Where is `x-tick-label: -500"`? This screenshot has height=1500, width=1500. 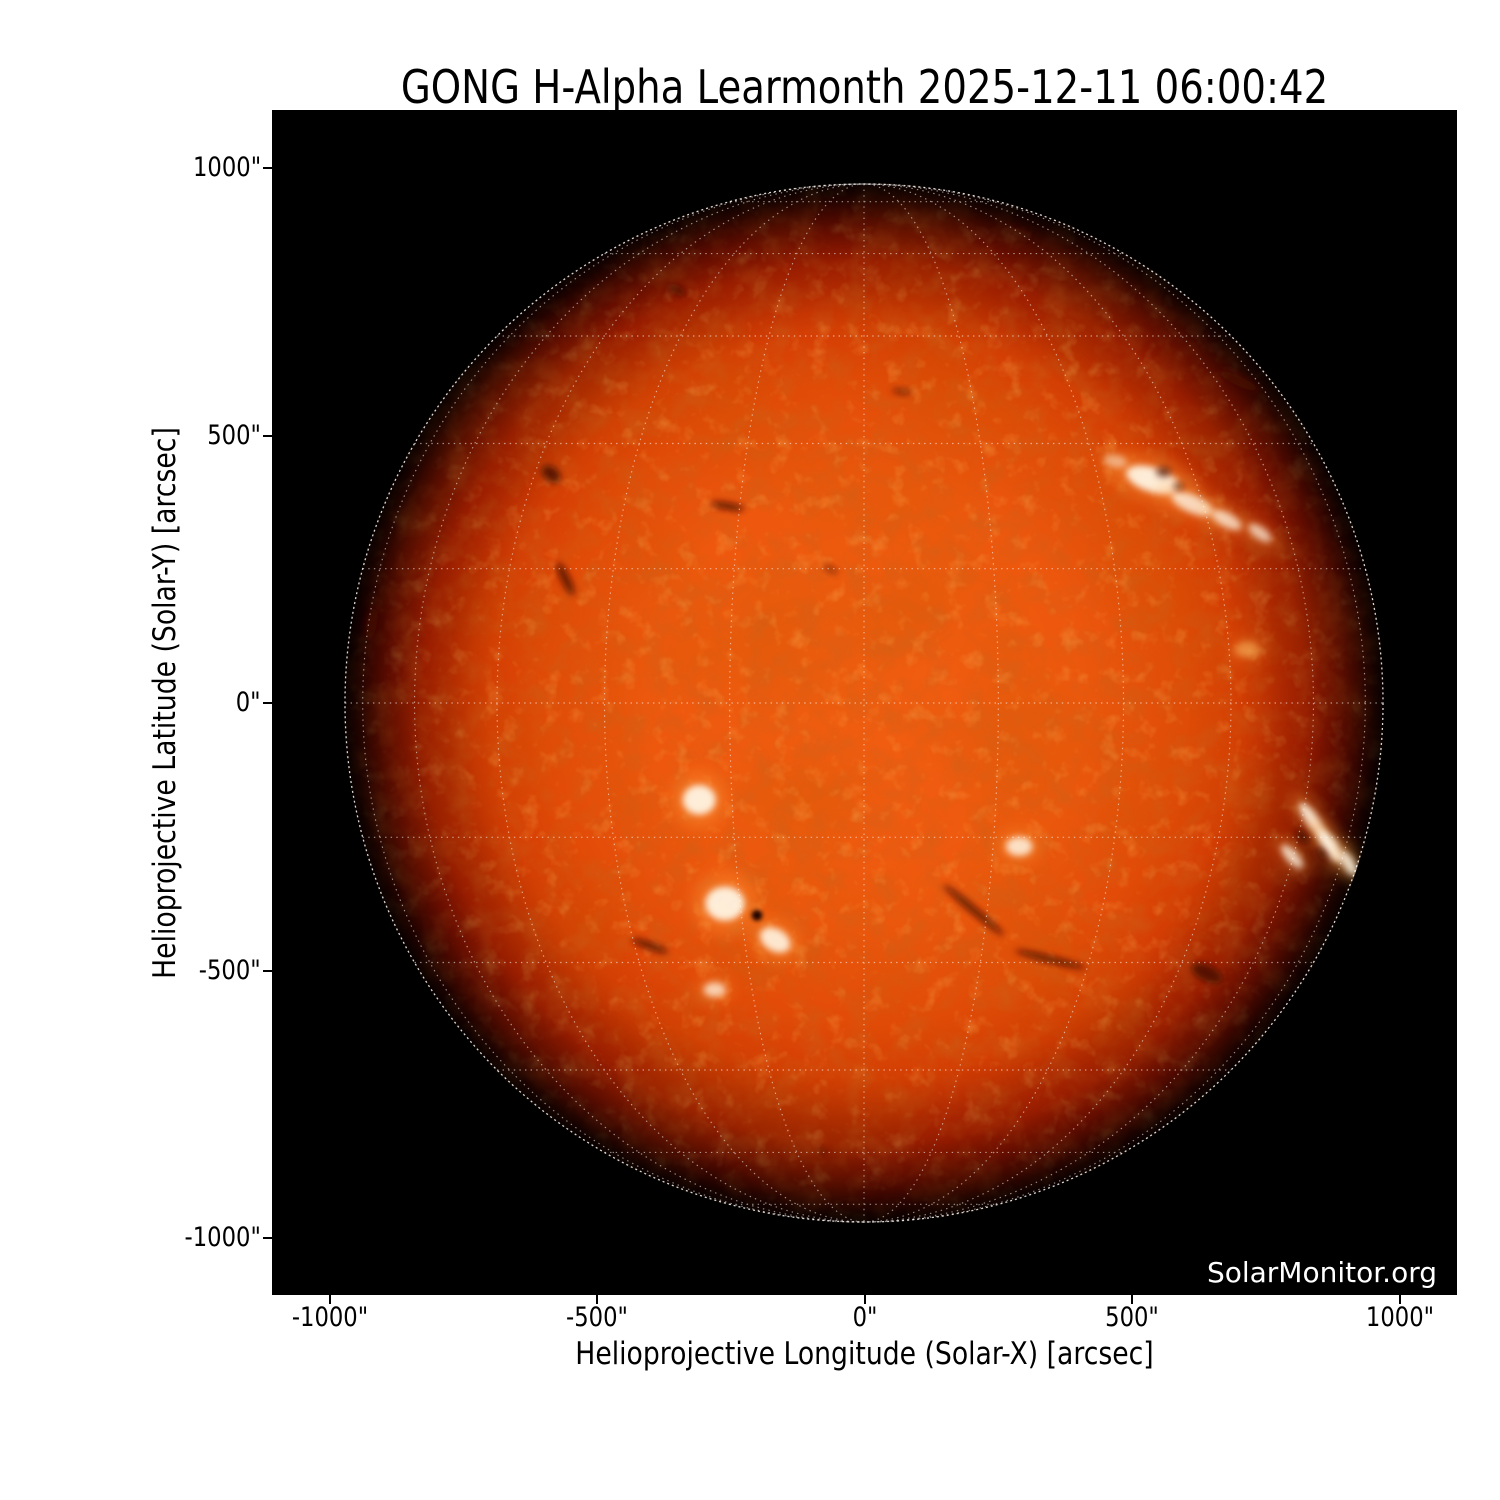
x-tick-label: -500" is located at coordinates (597, 1317).